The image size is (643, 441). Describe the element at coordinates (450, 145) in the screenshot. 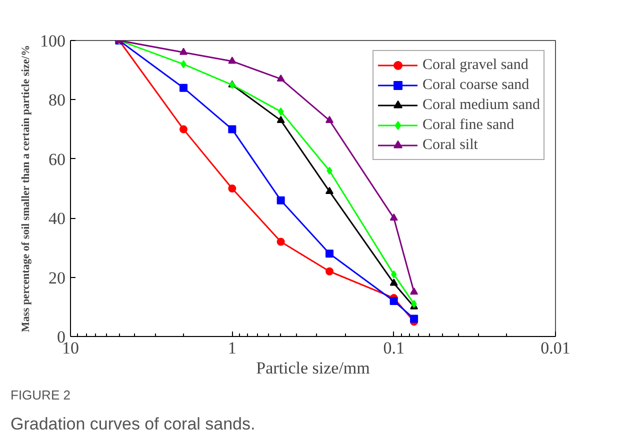

I see `legend-label: Coral silt` at that location.